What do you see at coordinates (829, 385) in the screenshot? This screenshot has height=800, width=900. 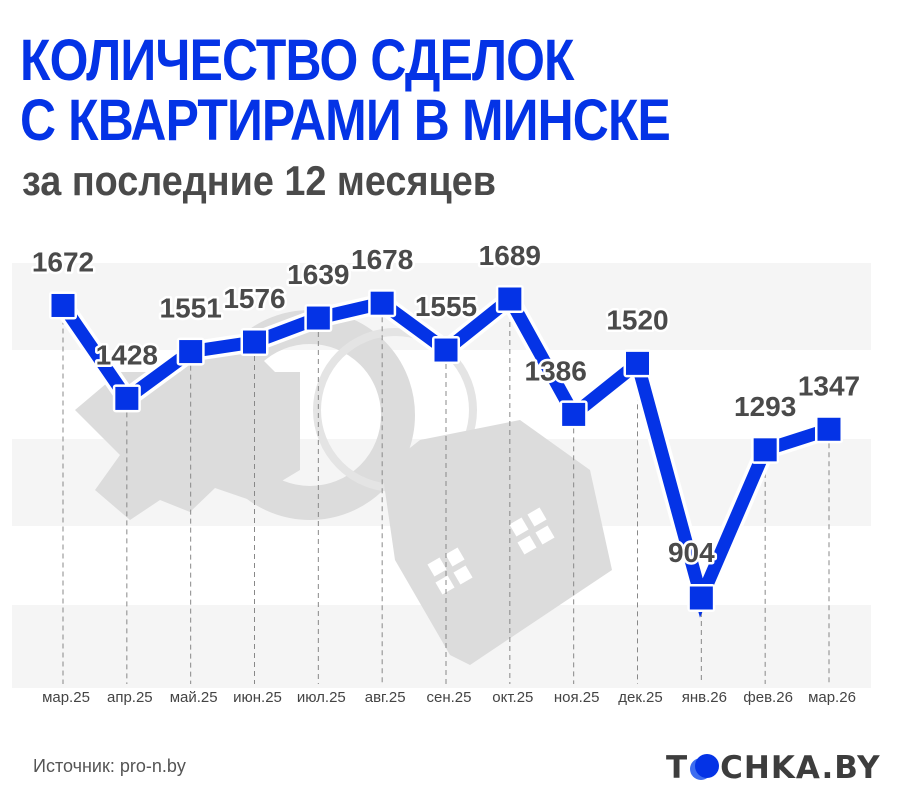 I see `data-label: 1347` at bounding box center [829, 385].